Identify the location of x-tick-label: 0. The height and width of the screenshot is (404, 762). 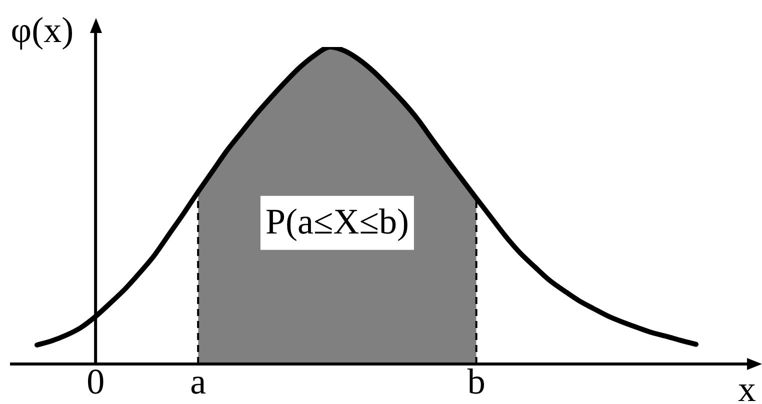
(95, 381).